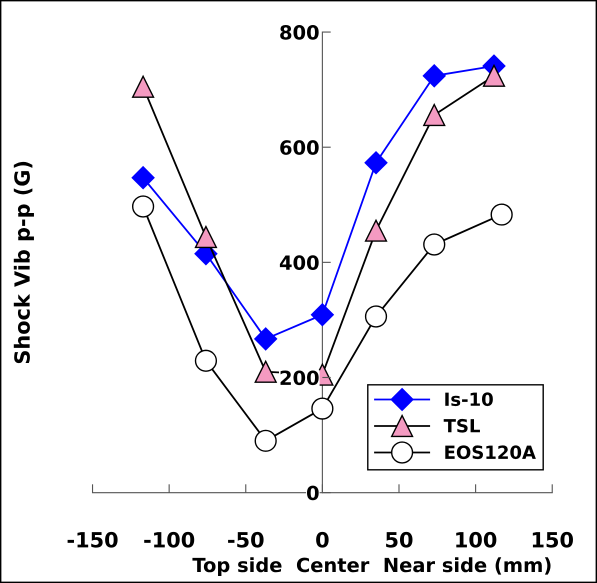  Describe the element at coordinates (313, 493) in the screenshot. I see `y-tick-label: 0` at that location.